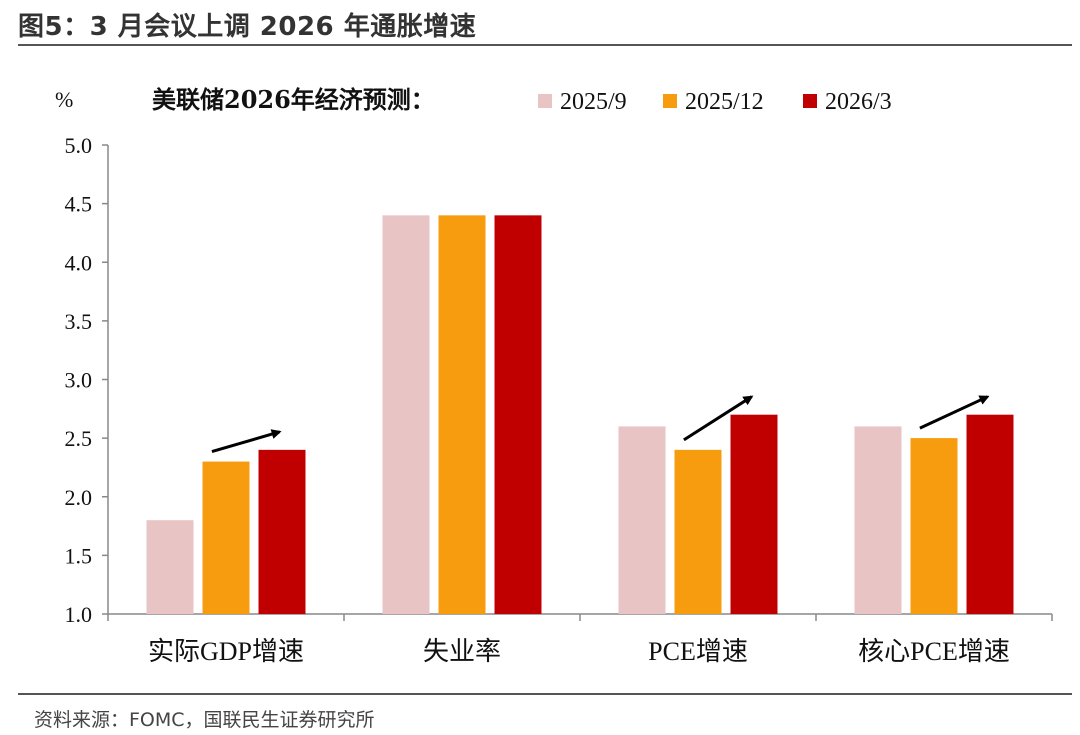  I want to click on y-tick-label: 4.0, so click(79, 262).